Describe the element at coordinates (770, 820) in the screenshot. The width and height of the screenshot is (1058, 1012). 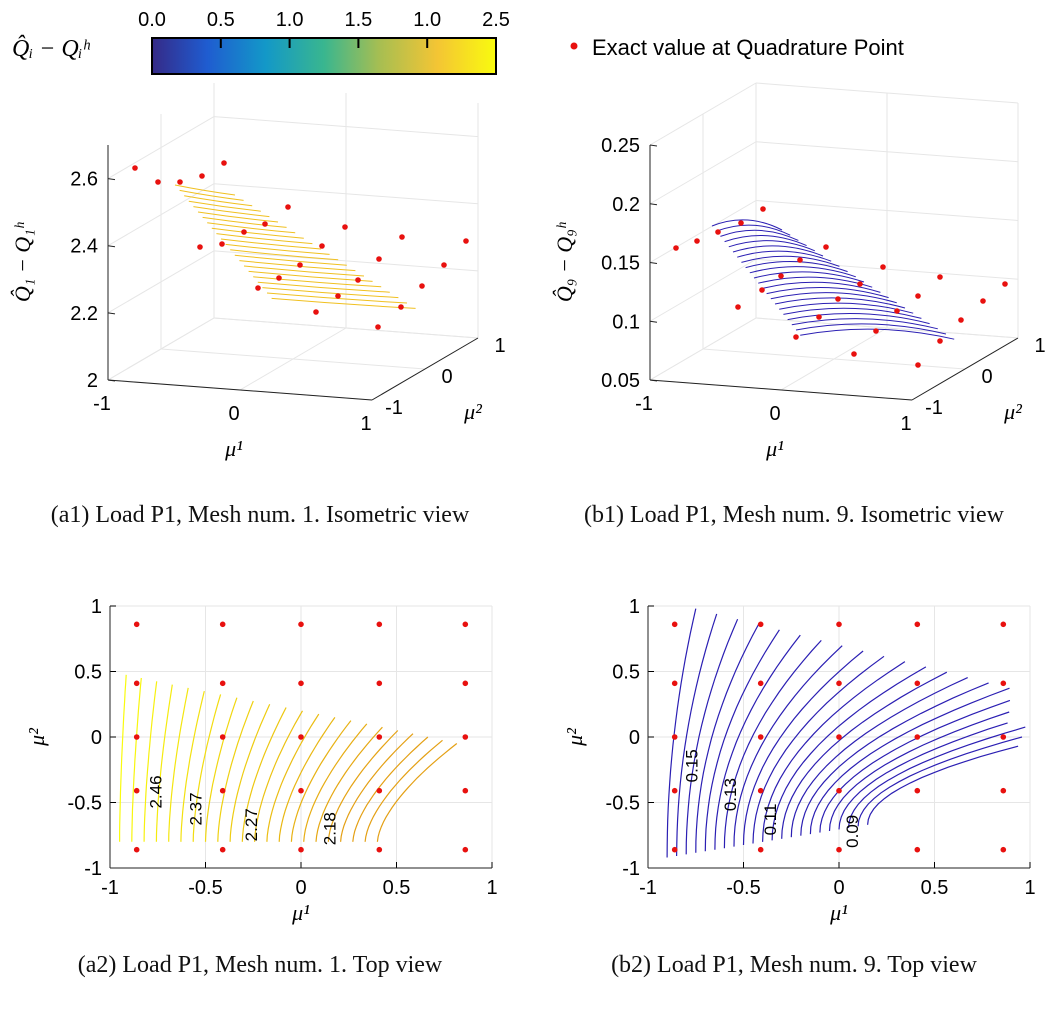
I see `contour-label: 0.11` at that location.